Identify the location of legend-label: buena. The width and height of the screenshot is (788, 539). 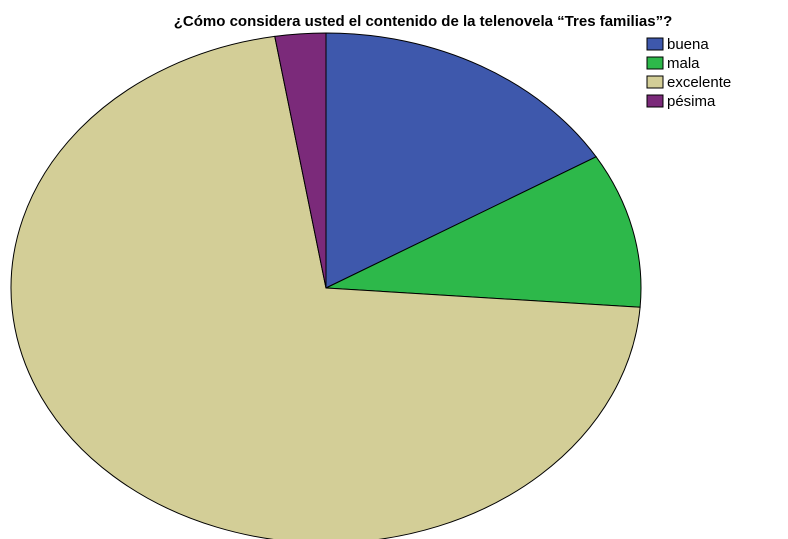
(688, 44).